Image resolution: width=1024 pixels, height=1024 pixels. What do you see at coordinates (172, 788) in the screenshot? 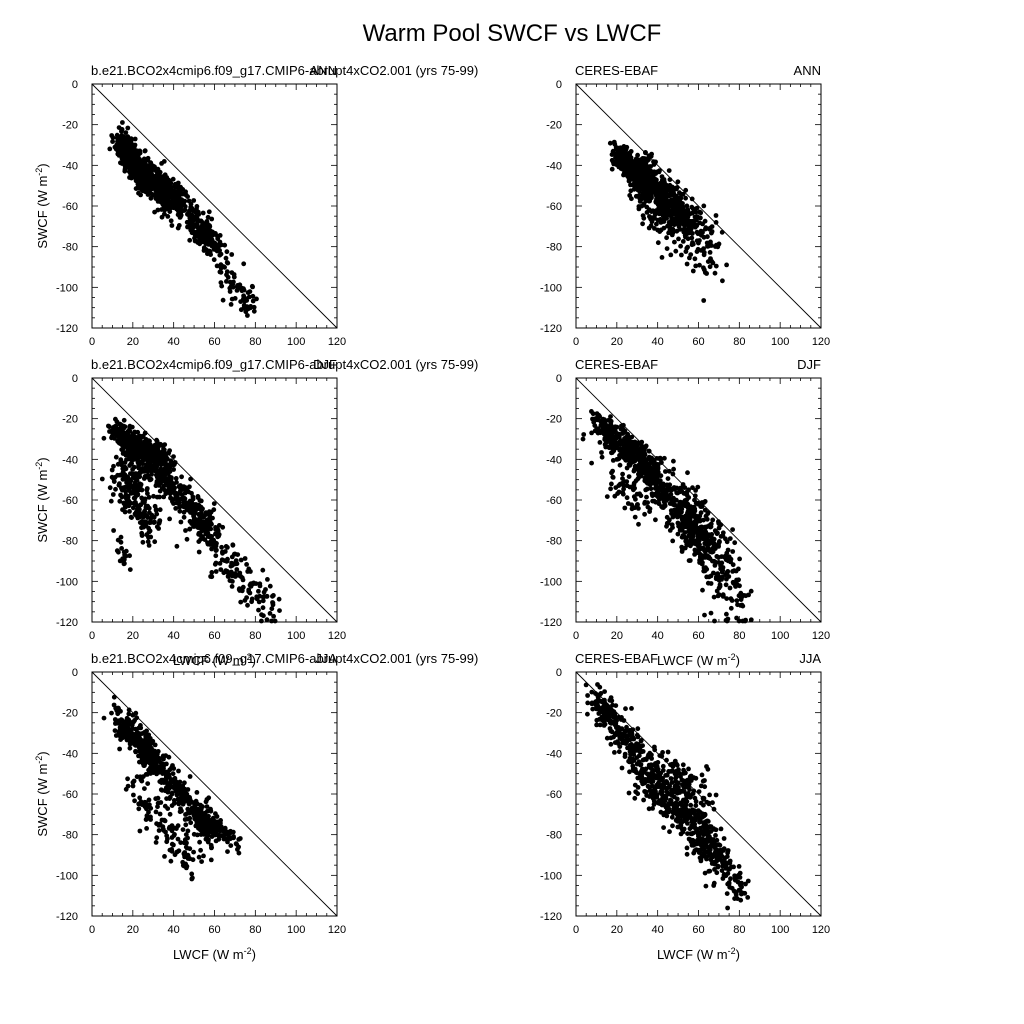
I see `scatter-points` at bounding box center [172, 788].